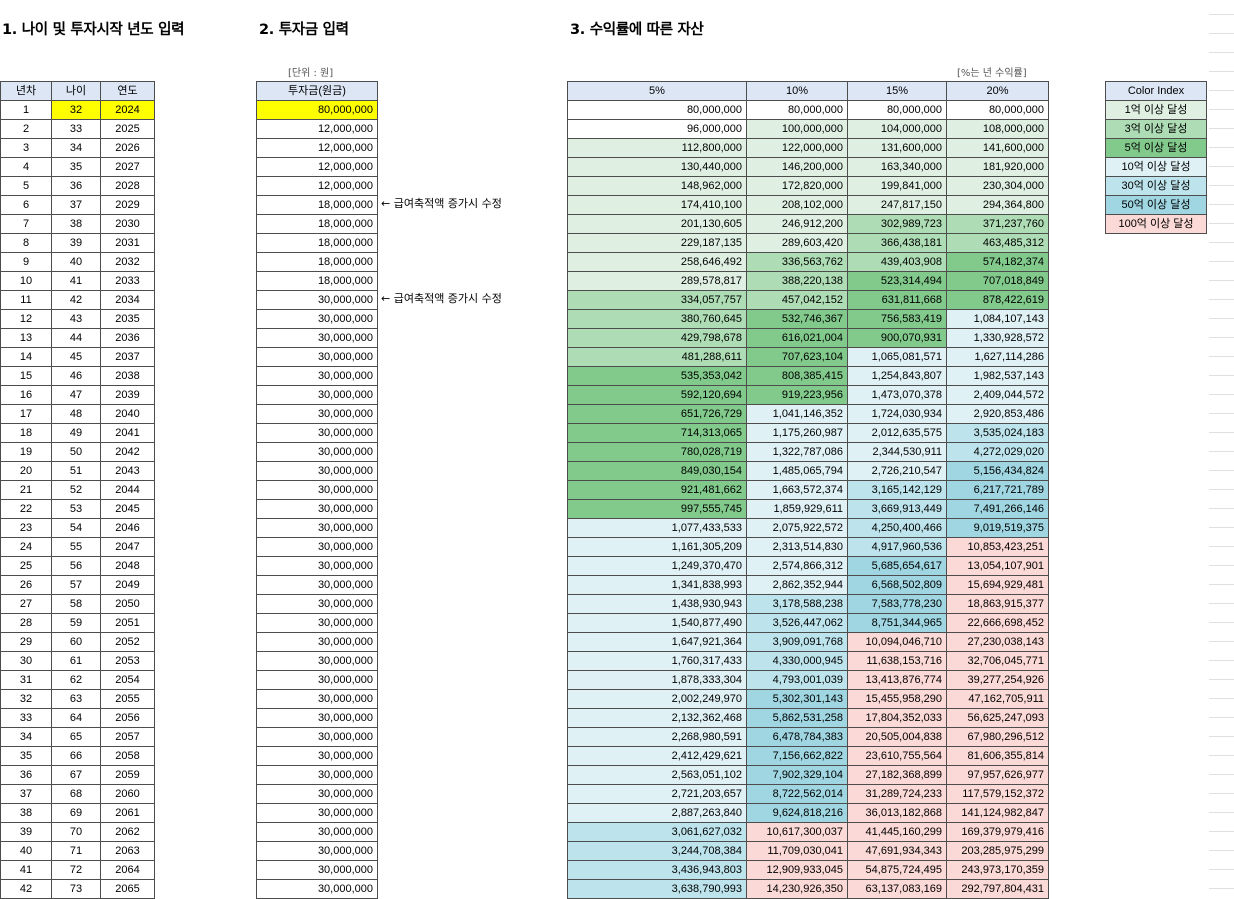  Describe the element at coordinates (997, 129) in the screenshot. I see `asset-cell: 108,000,000` at that location.